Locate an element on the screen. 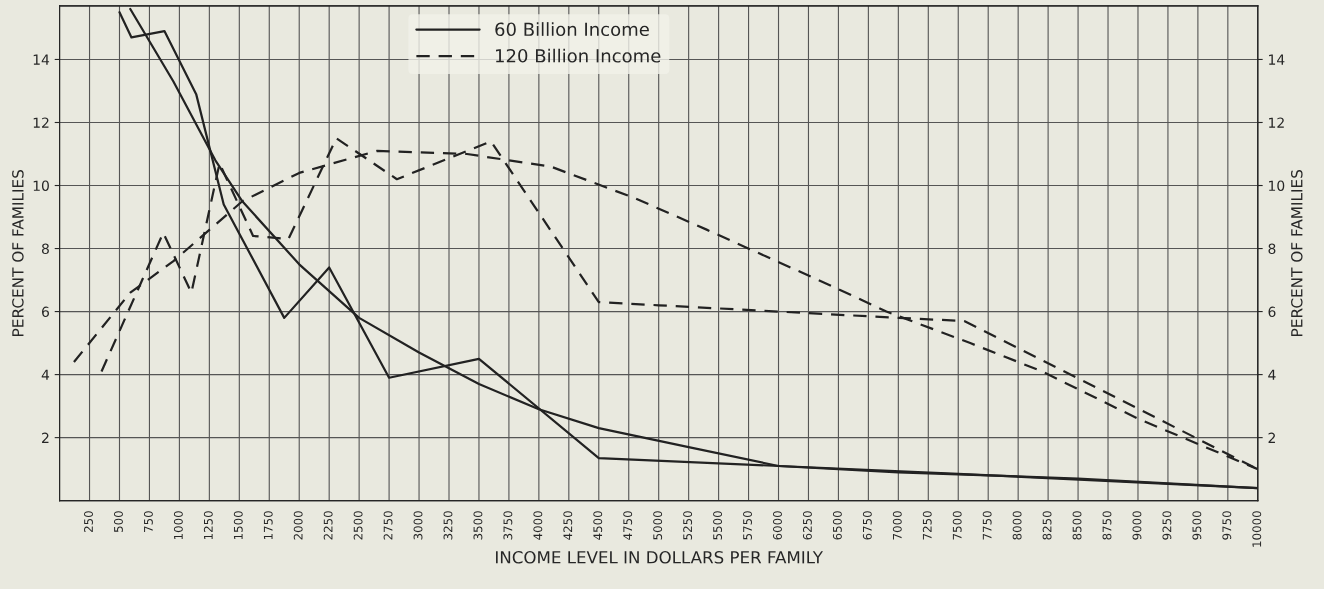 The width and height of the screenshot is (1324, 589). legend-label: 120 Billion Income is located at coordinates (578, 55).